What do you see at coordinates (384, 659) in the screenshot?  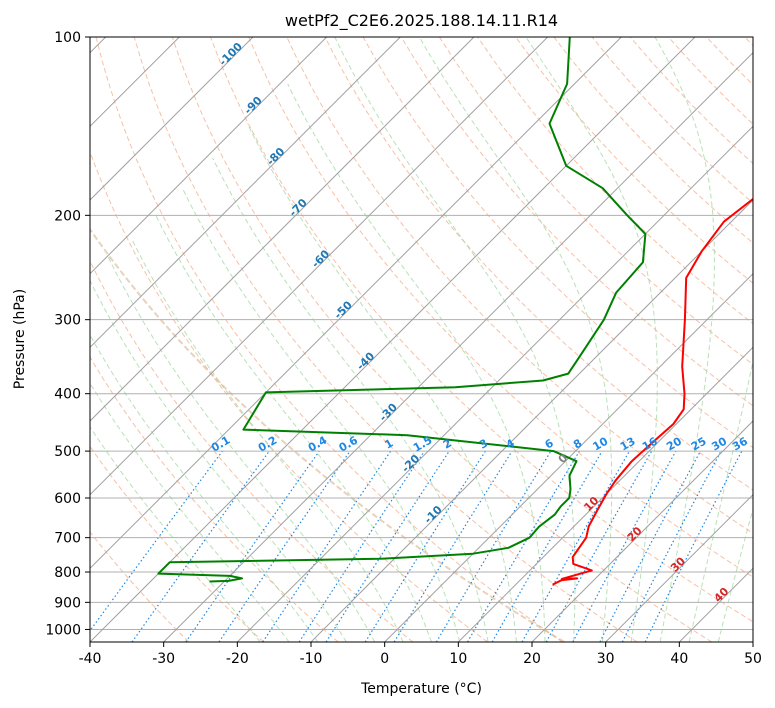 I see `x-tick-label: 0` at bounding box center [384, 659].